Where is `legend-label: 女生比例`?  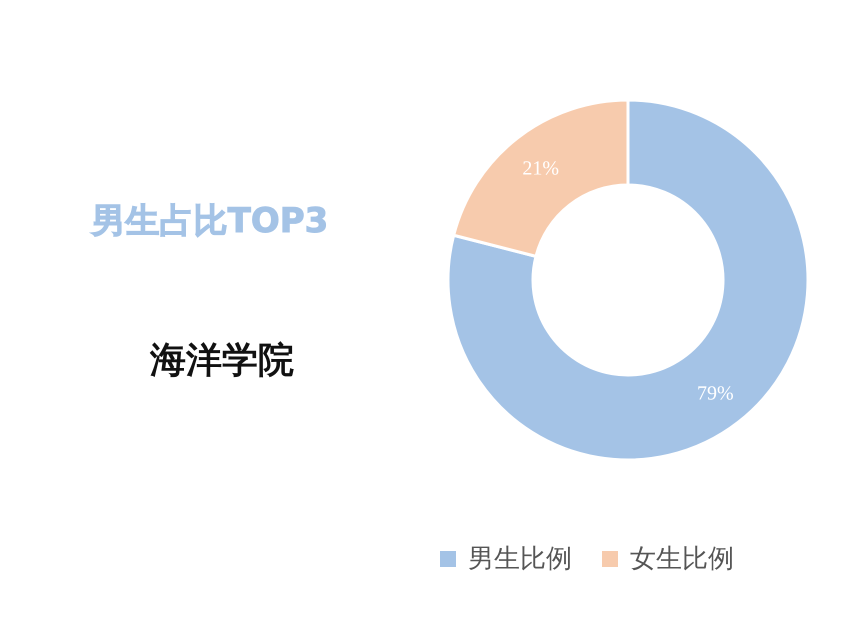 legend-label: 女生比例 is located at coordinates (682, 559).